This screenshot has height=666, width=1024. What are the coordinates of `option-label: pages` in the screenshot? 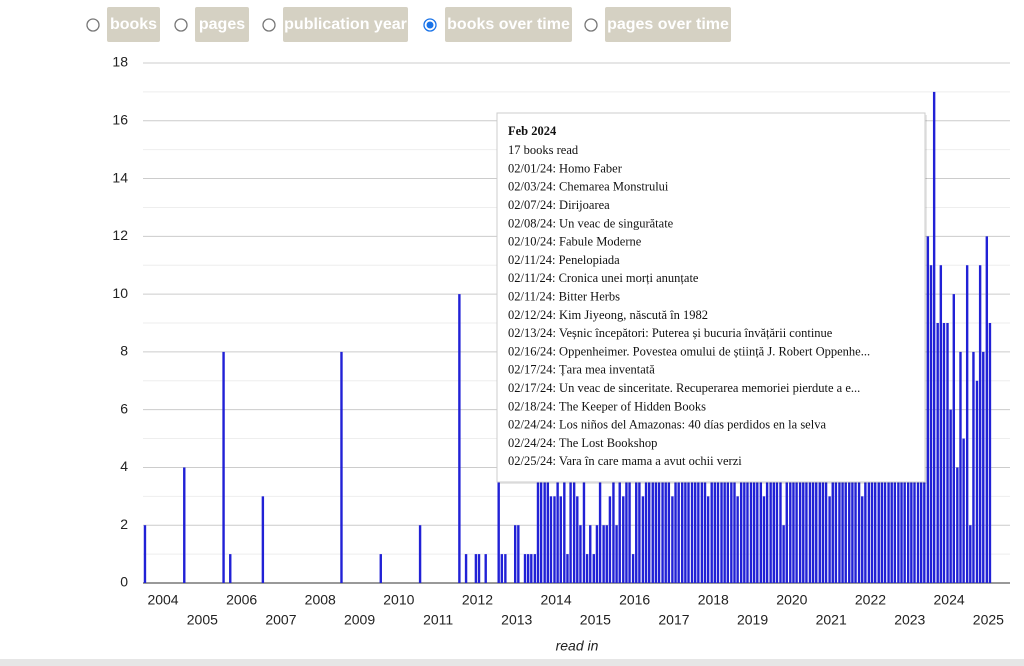 It's located at (222, 24).